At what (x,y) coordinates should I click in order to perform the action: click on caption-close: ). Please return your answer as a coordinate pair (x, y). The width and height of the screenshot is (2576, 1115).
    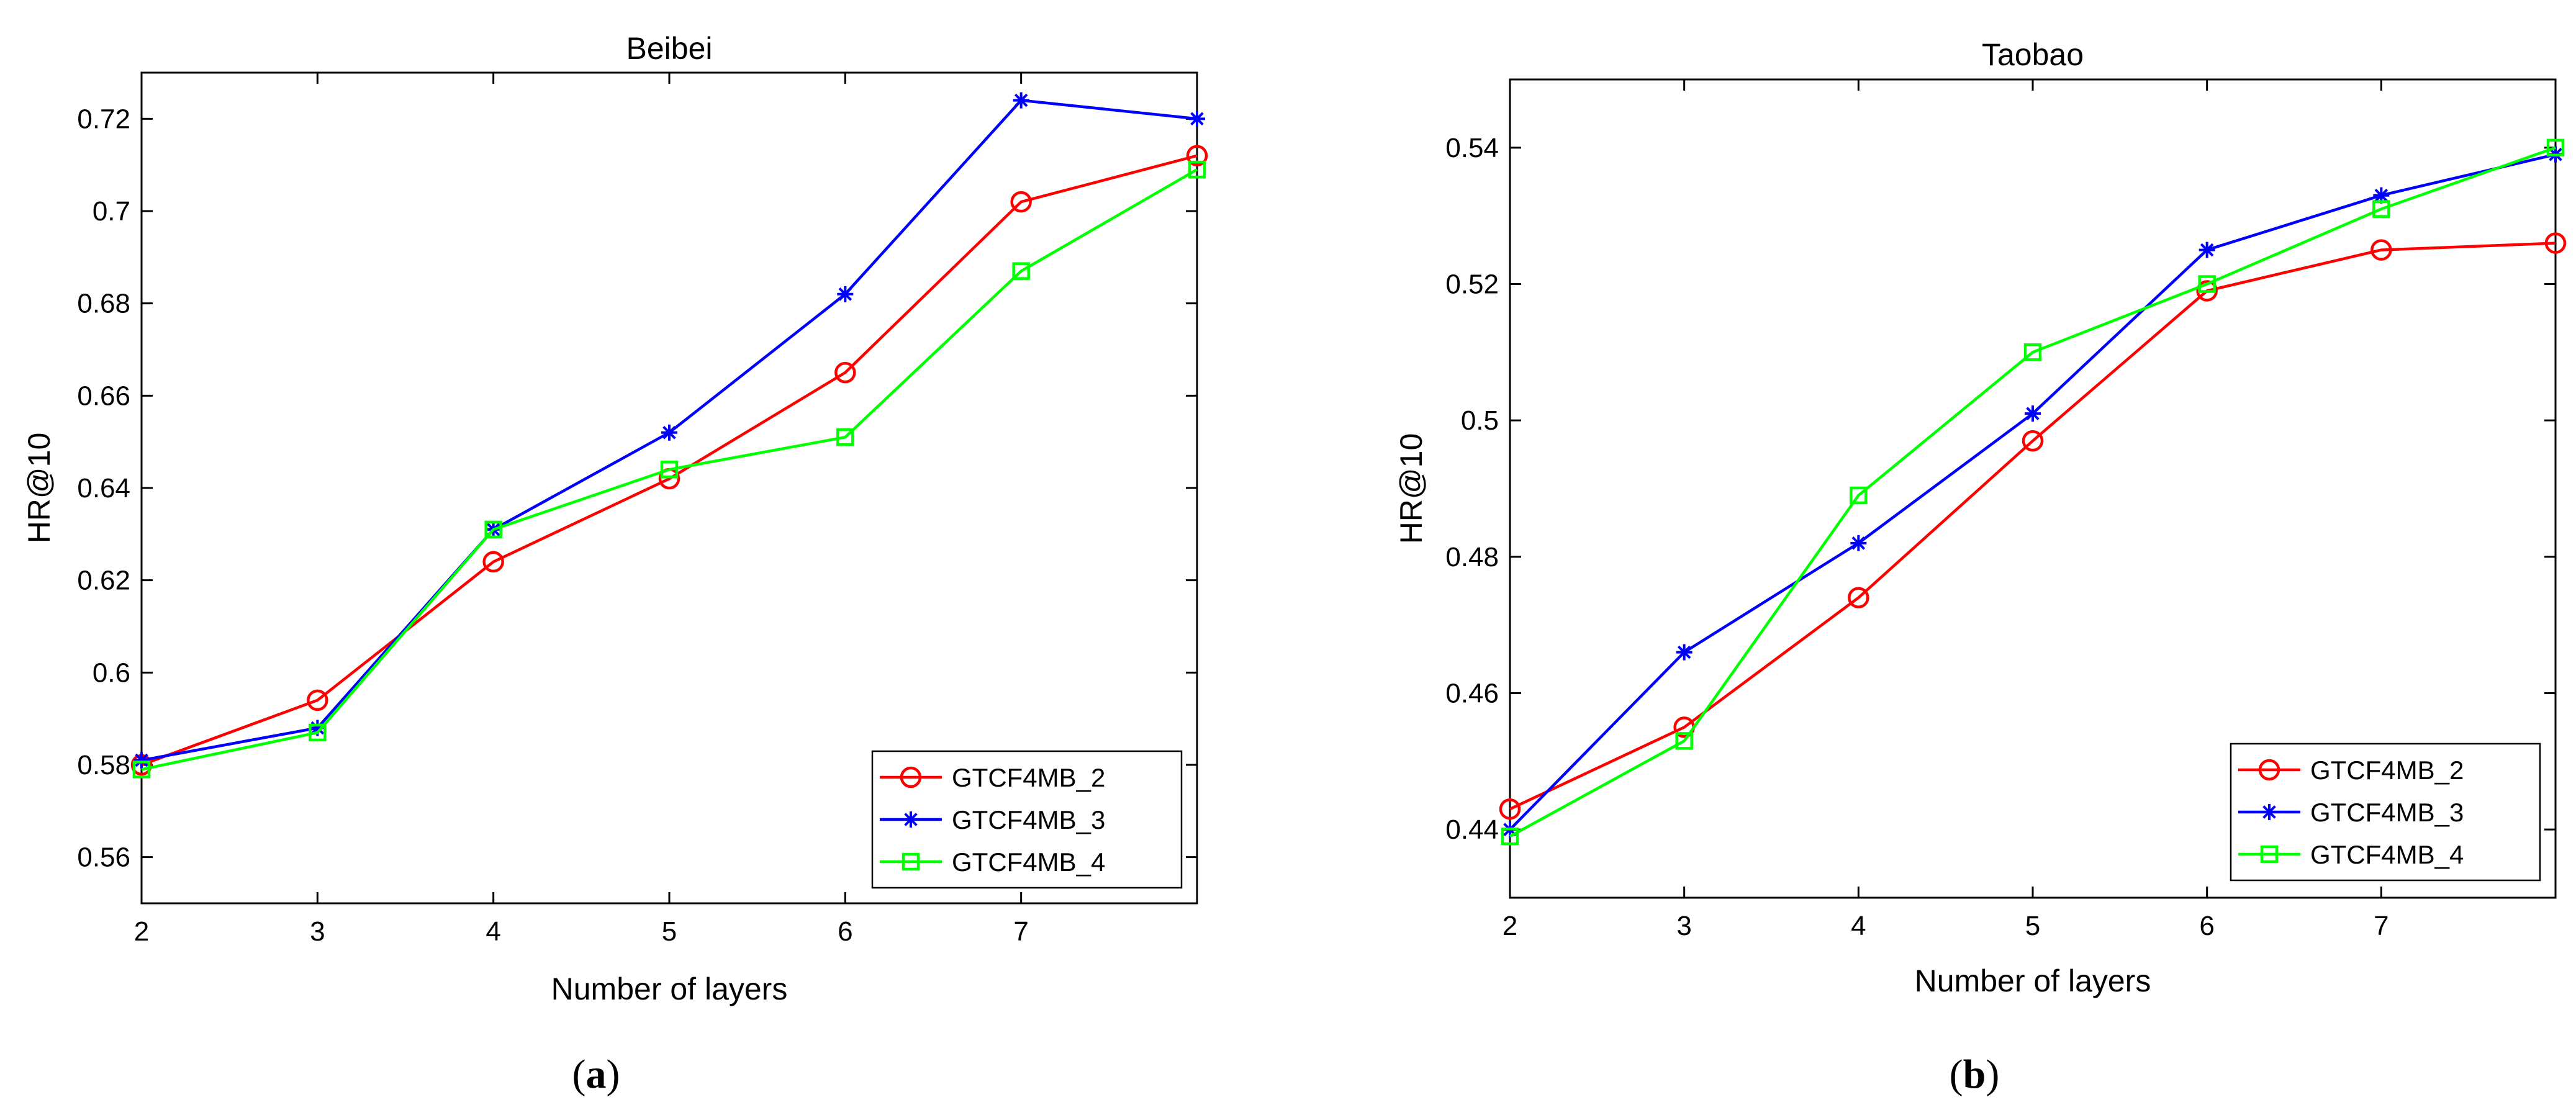
    Looking at the image, I should click on (613, 1074).